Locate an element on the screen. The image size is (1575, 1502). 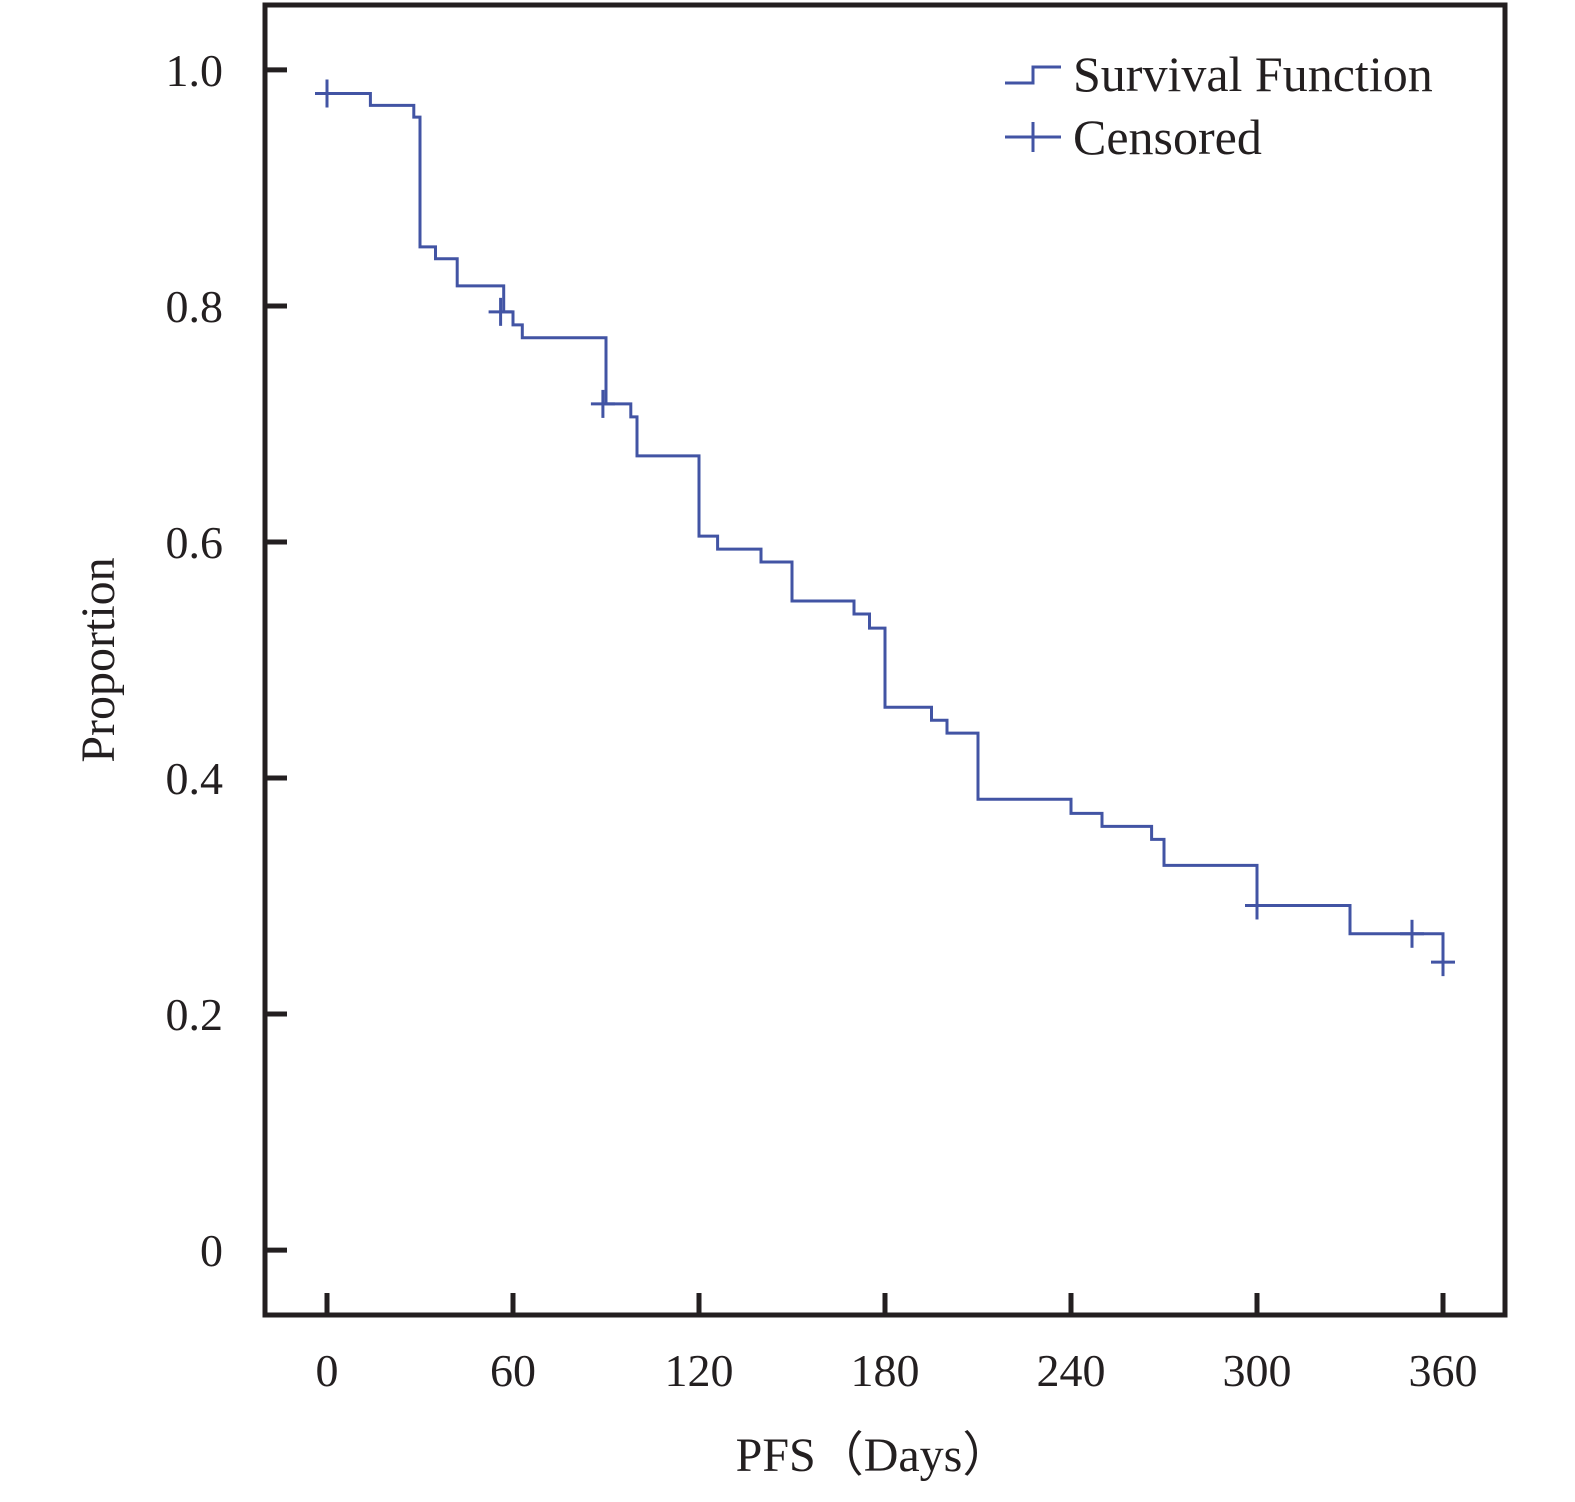
x-tick-label-1: 60 is located at coordinates (513, 1370).